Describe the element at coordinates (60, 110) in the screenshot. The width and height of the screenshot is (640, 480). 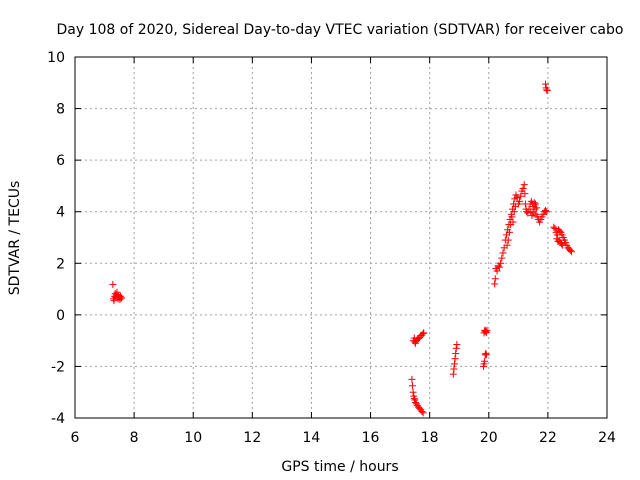
I see `y-tick-label: 8` at that location.